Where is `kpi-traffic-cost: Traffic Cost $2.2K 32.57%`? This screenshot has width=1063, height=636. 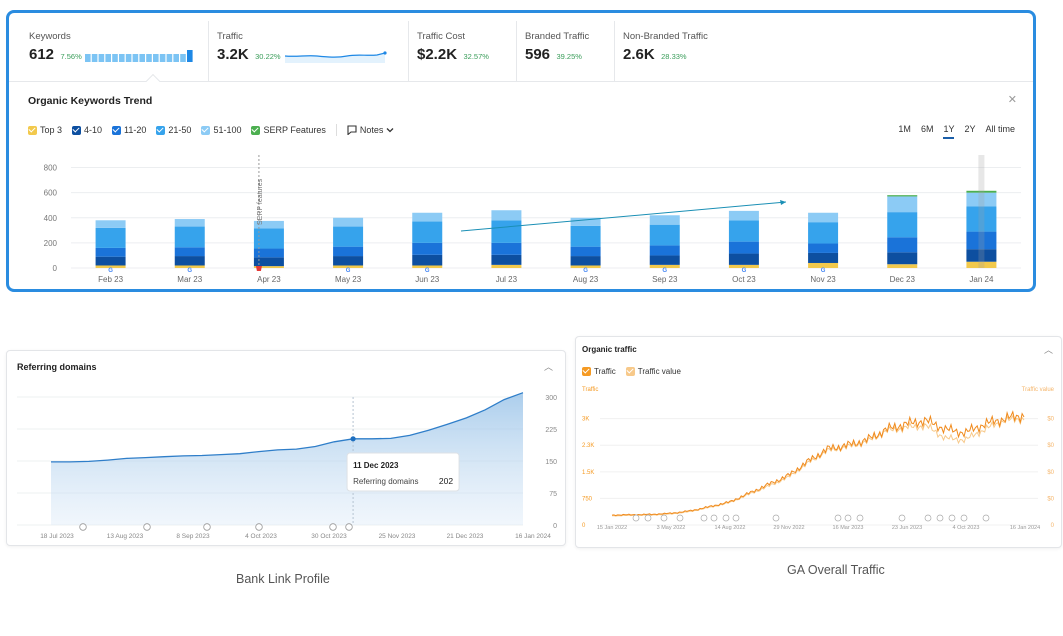
kpi-traffic-cost: Traffic Cost $2.2K 32.57% is located at coordinates (463, 51).